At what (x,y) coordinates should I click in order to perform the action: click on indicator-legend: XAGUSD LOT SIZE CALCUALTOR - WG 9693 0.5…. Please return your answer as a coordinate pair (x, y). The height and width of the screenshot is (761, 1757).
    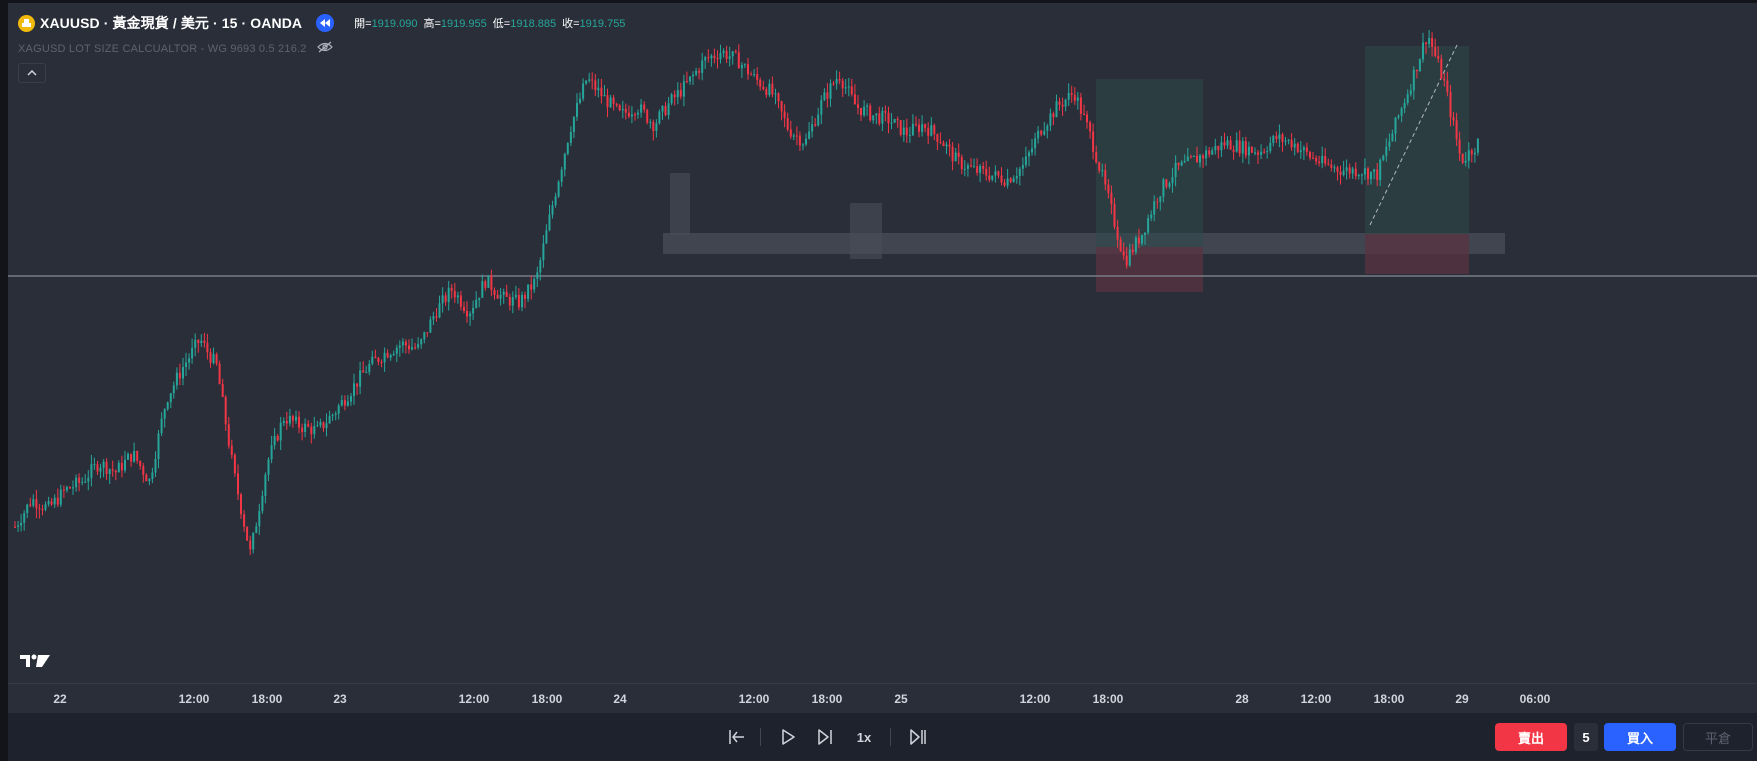
    Looking at the image, I should click on (175, 48).